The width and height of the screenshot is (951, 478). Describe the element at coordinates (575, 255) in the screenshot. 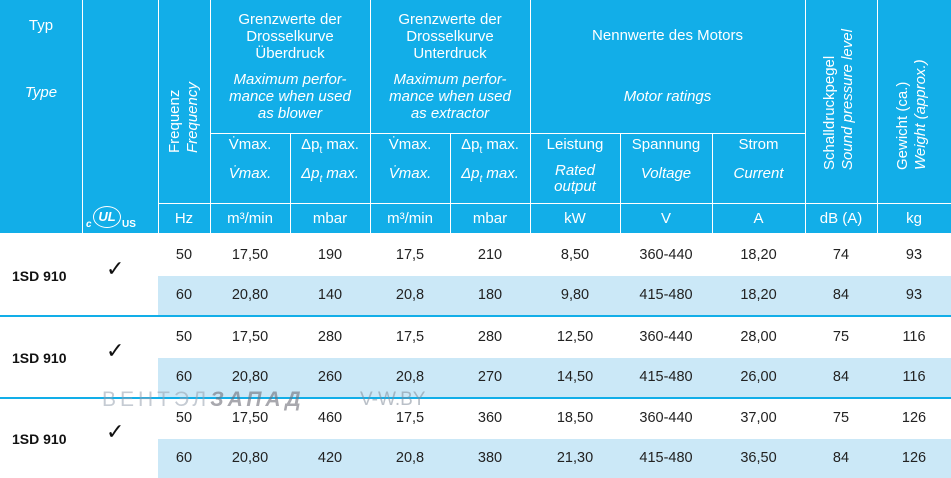

I see `cell-power: 8,50` at that location.